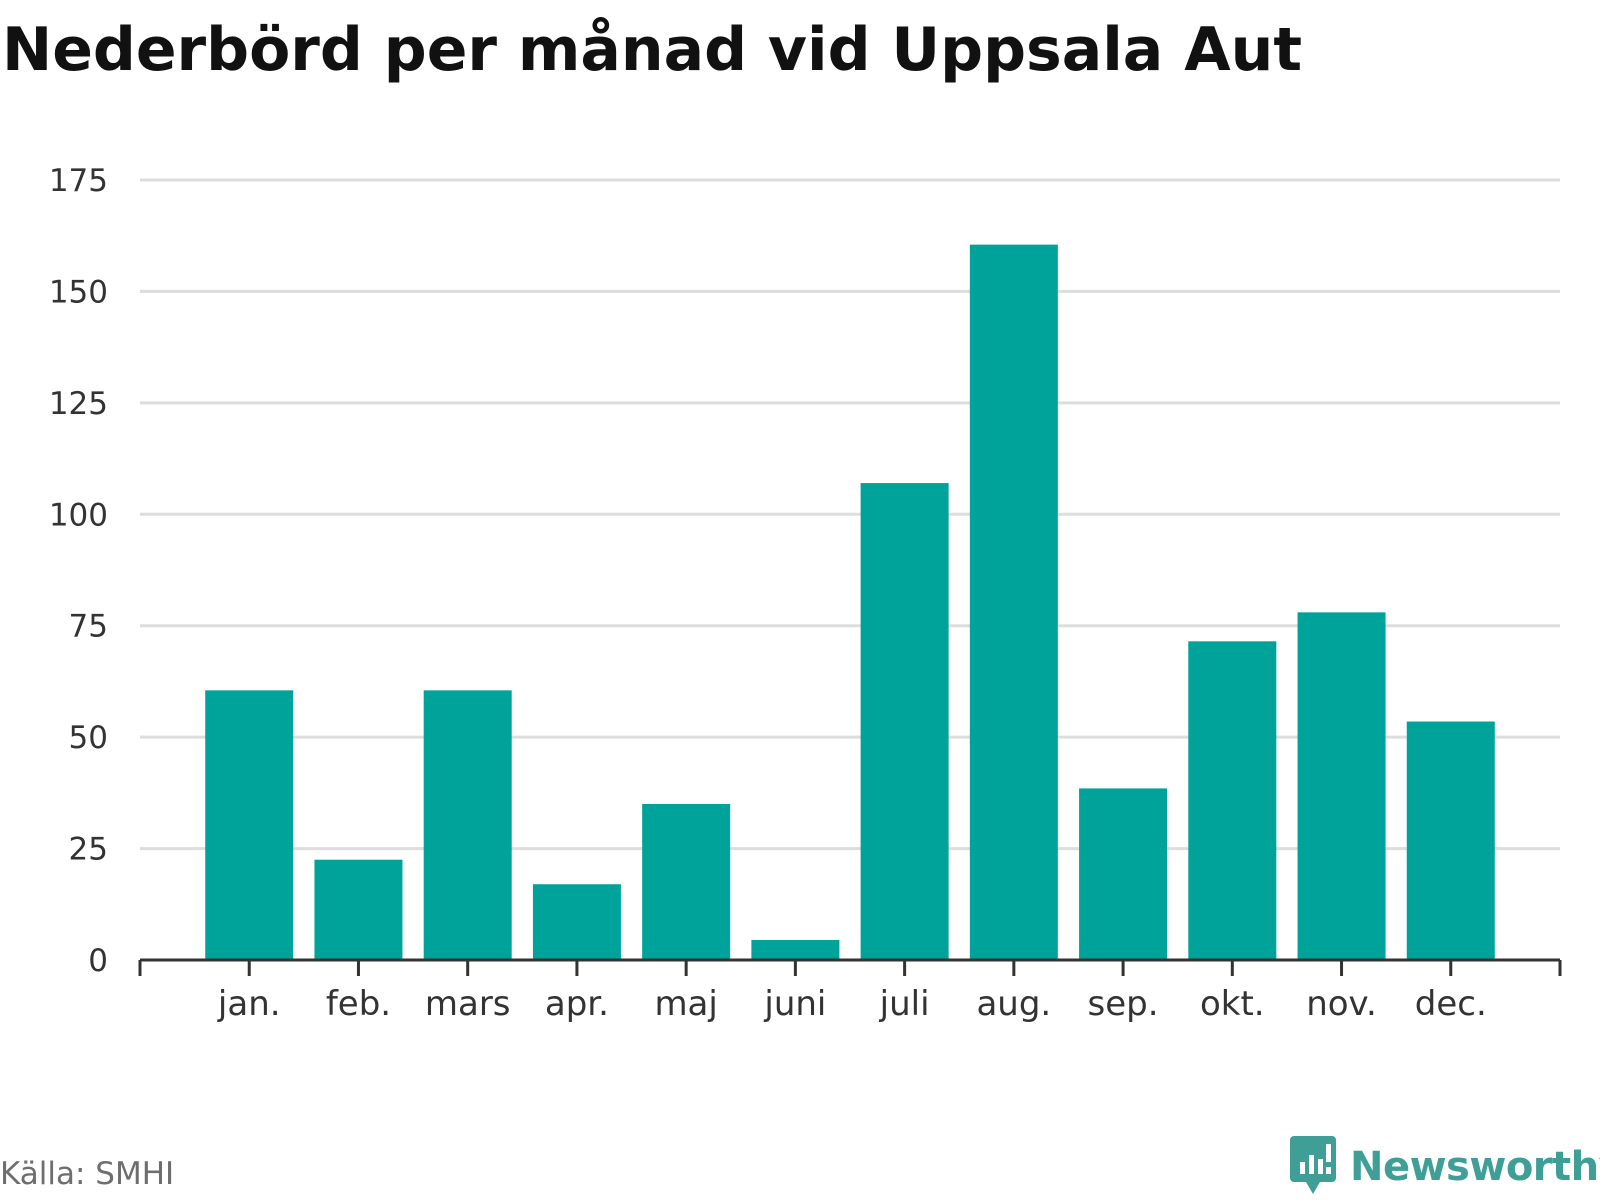  I want to click on x-tick-label: juni, so click(794, 1004).